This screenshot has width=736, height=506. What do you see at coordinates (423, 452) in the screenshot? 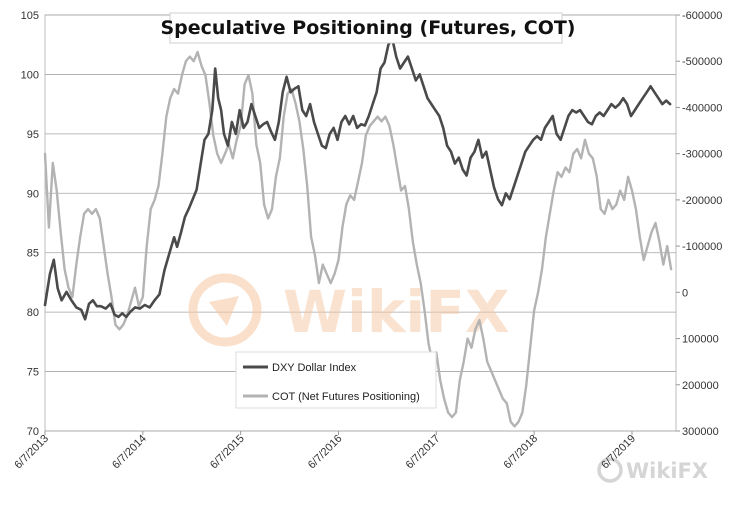
I see `x-tick-label: 6/7/2017` at bounding box center [423, 452].